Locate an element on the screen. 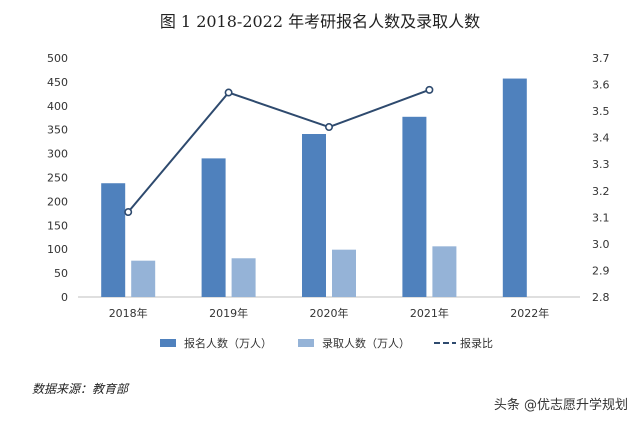  ratio-line-path is located at coordinates (278, 150).